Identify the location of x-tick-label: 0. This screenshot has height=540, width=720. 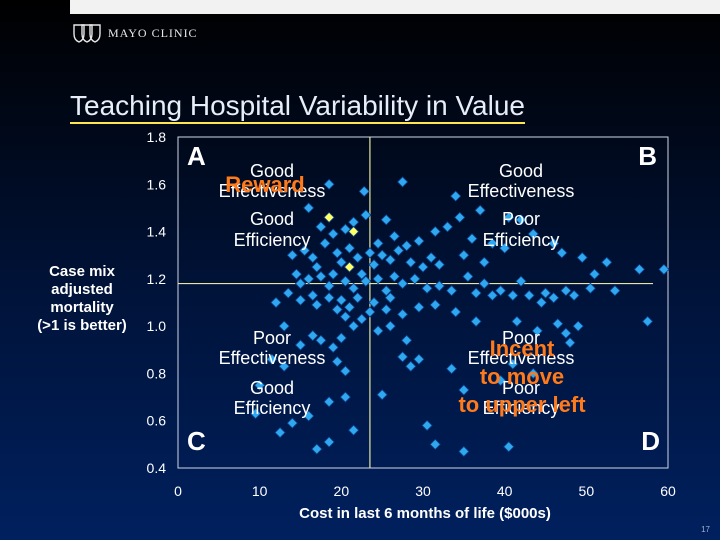
(178, 491).